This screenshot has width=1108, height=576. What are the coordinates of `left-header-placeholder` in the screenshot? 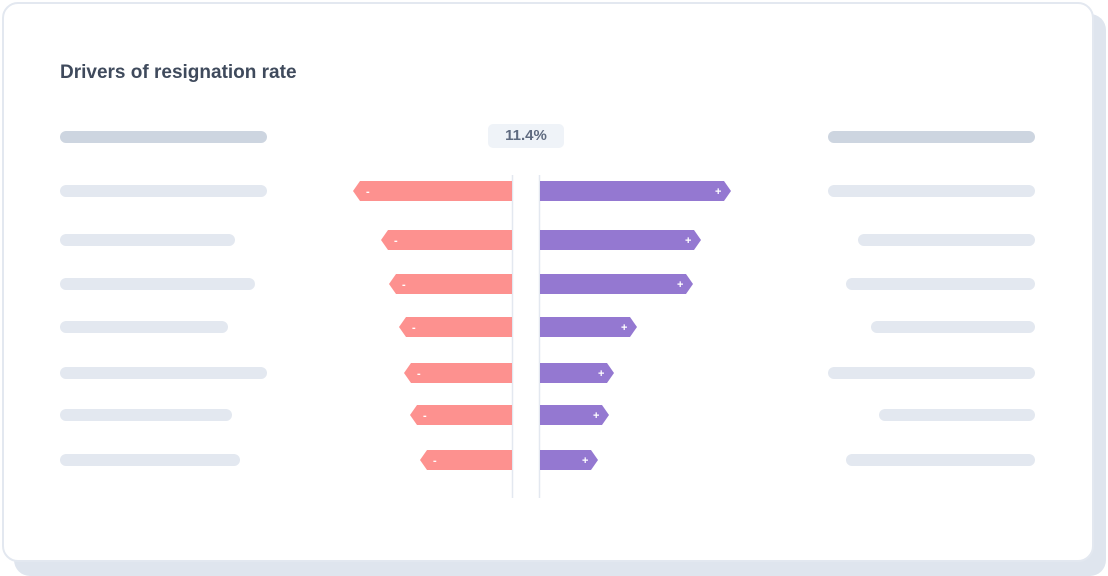 It's located at (163, 137).